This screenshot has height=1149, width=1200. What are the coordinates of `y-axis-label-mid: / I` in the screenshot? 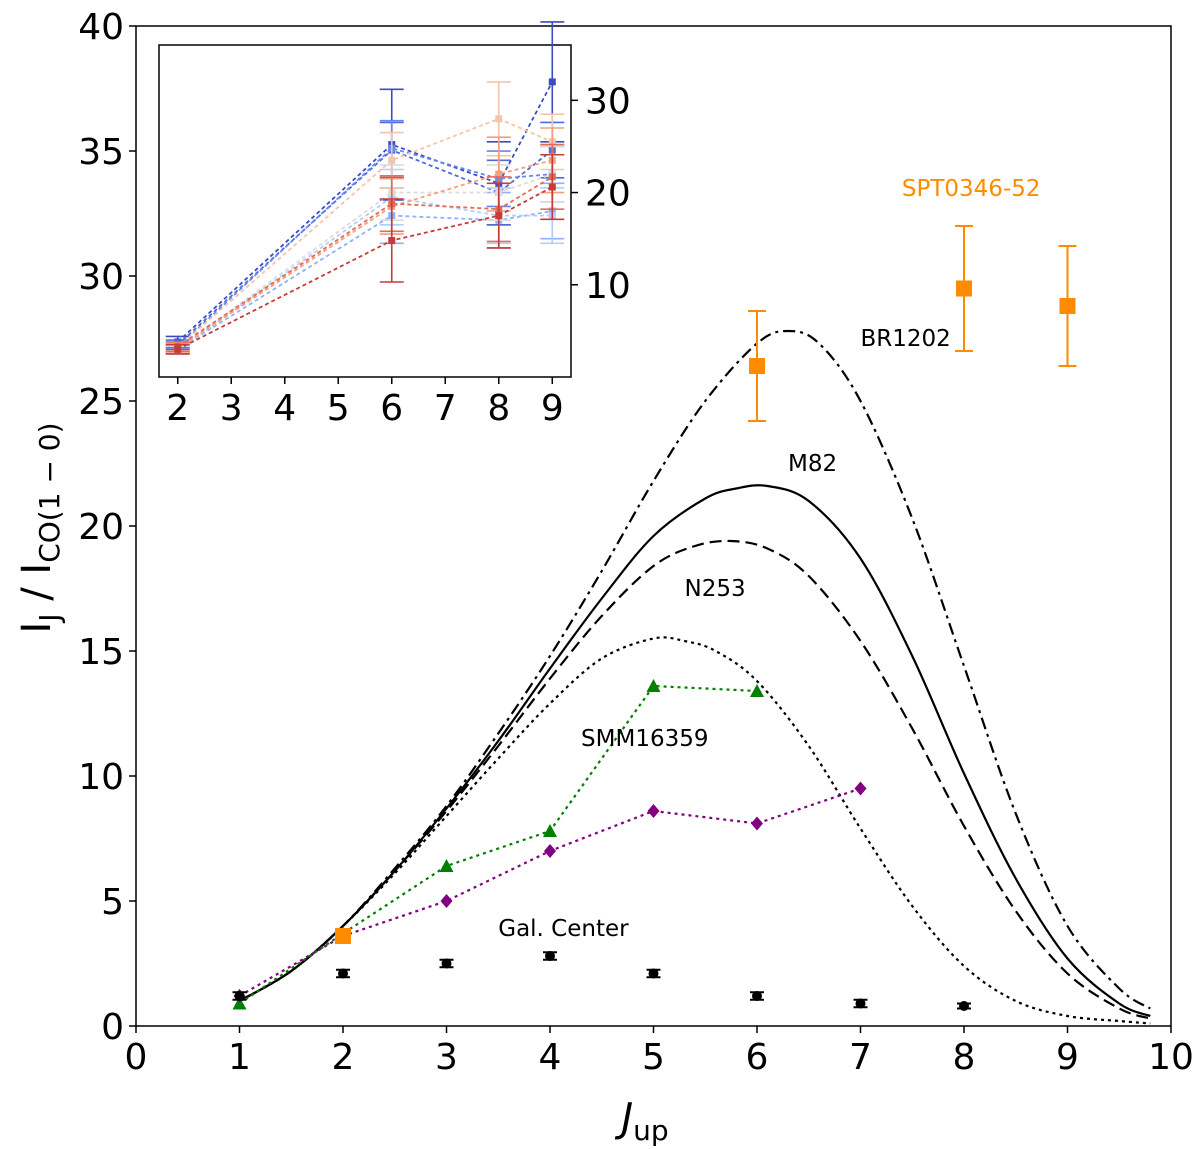 It's located at (37, 588).